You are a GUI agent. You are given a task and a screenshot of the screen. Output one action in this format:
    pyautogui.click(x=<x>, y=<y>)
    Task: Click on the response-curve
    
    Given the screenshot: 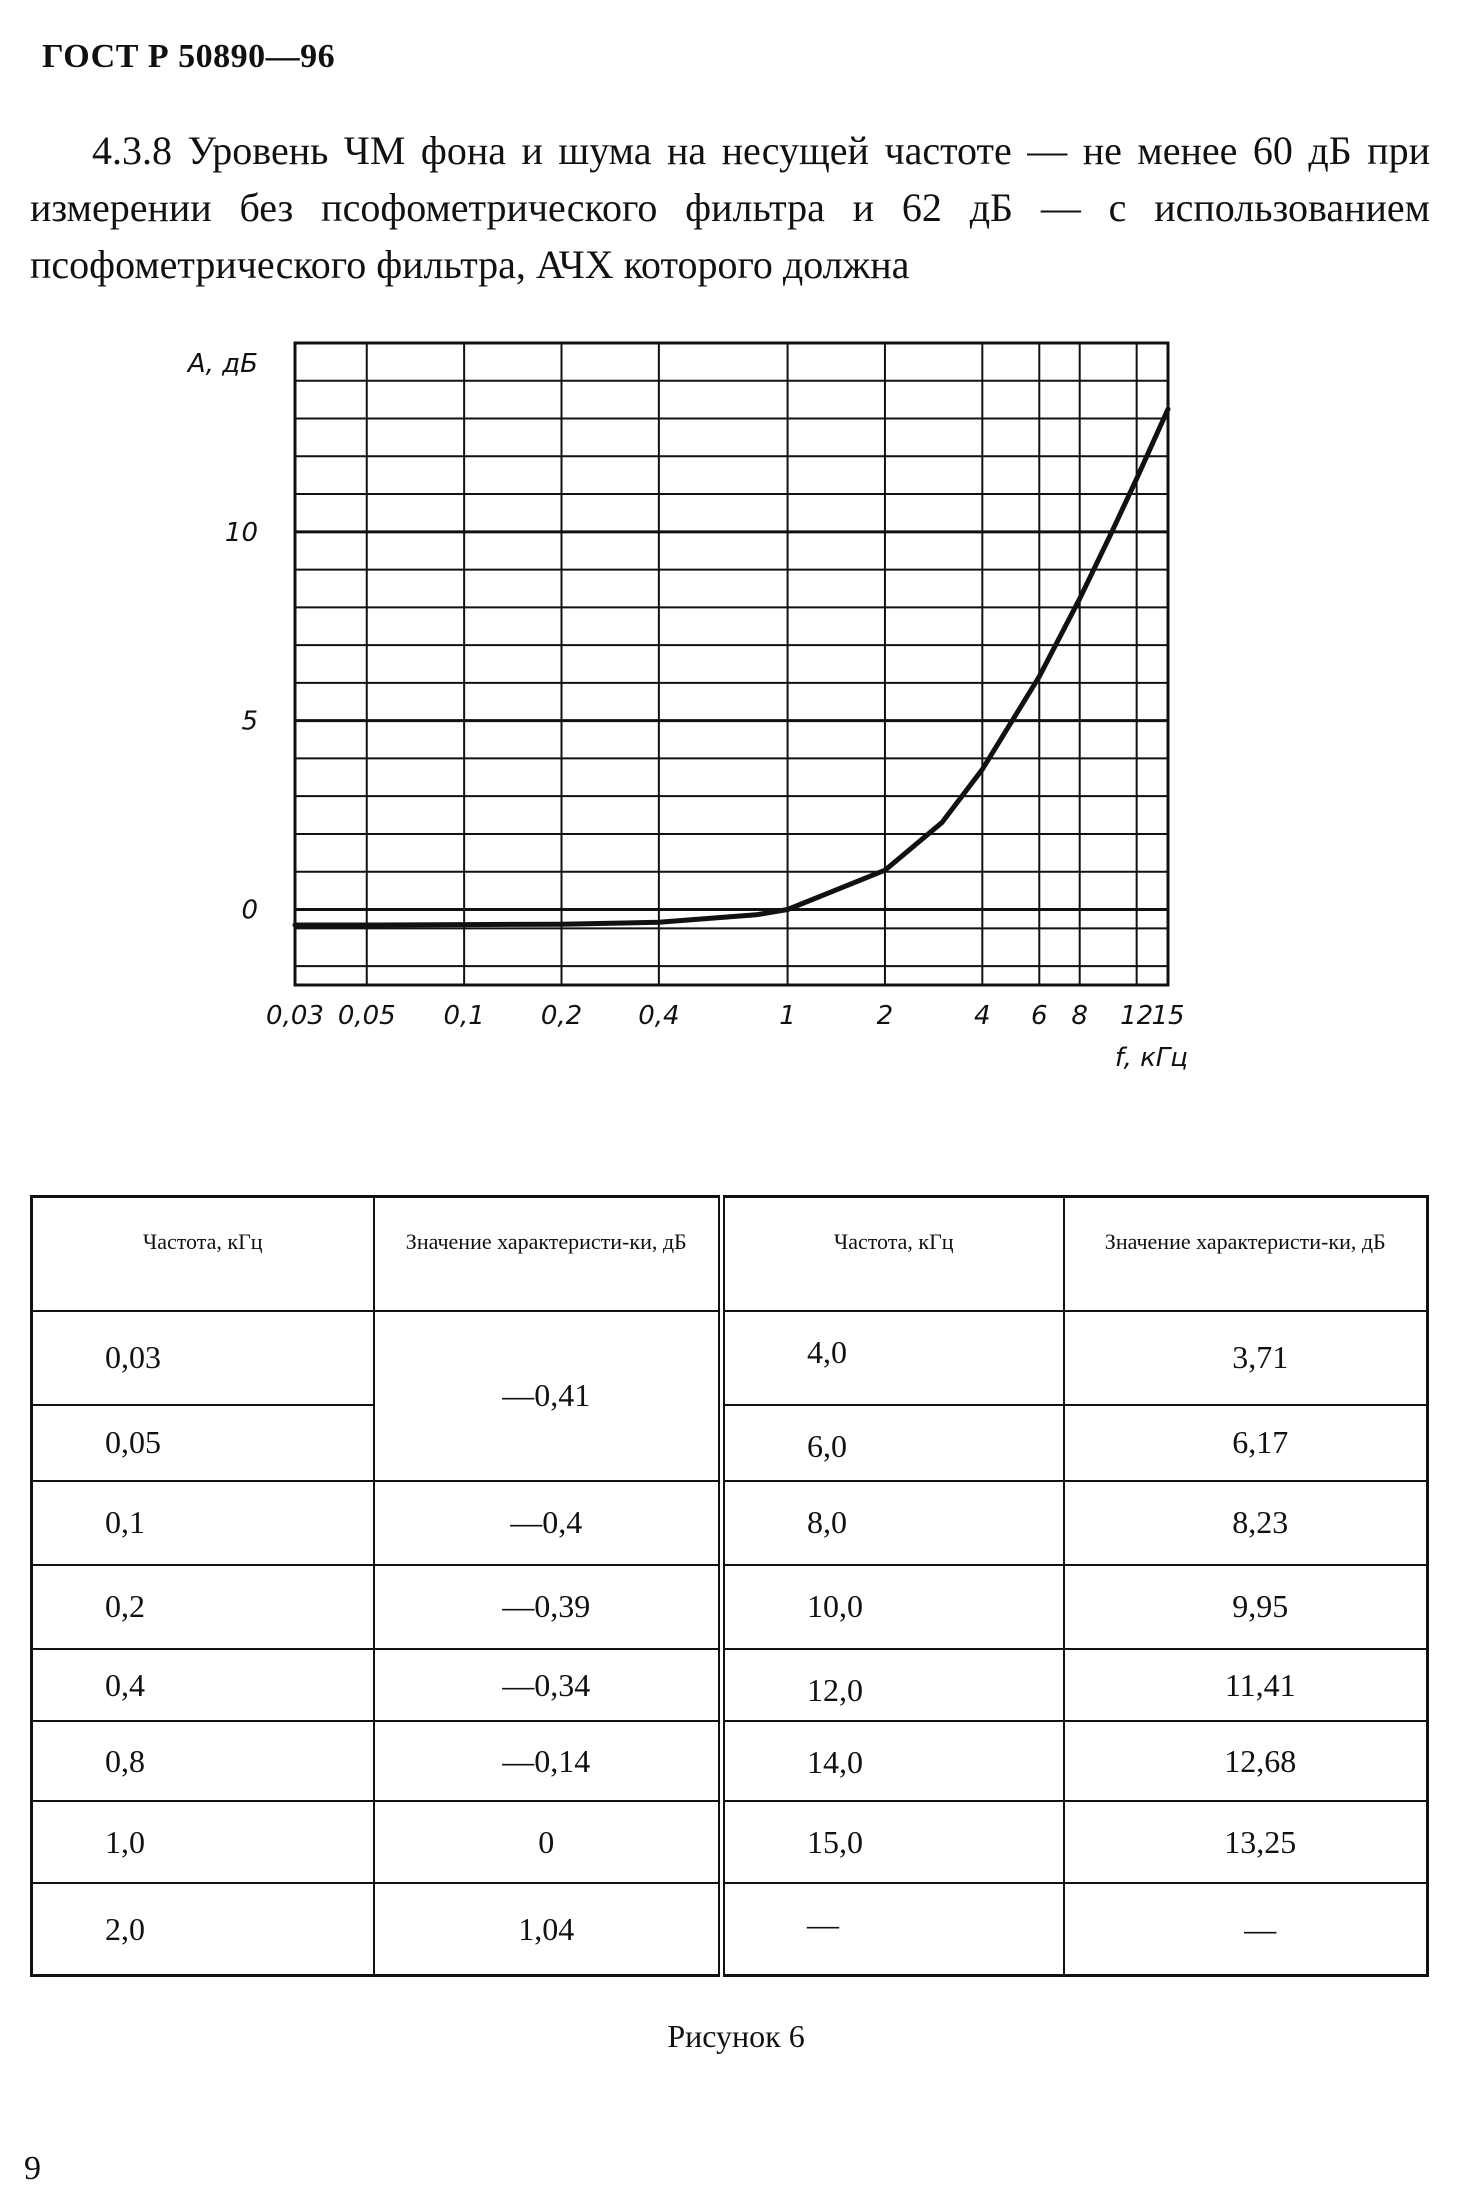 What is the action you would take?
    pyautogui.click(x=731, y=667)
    